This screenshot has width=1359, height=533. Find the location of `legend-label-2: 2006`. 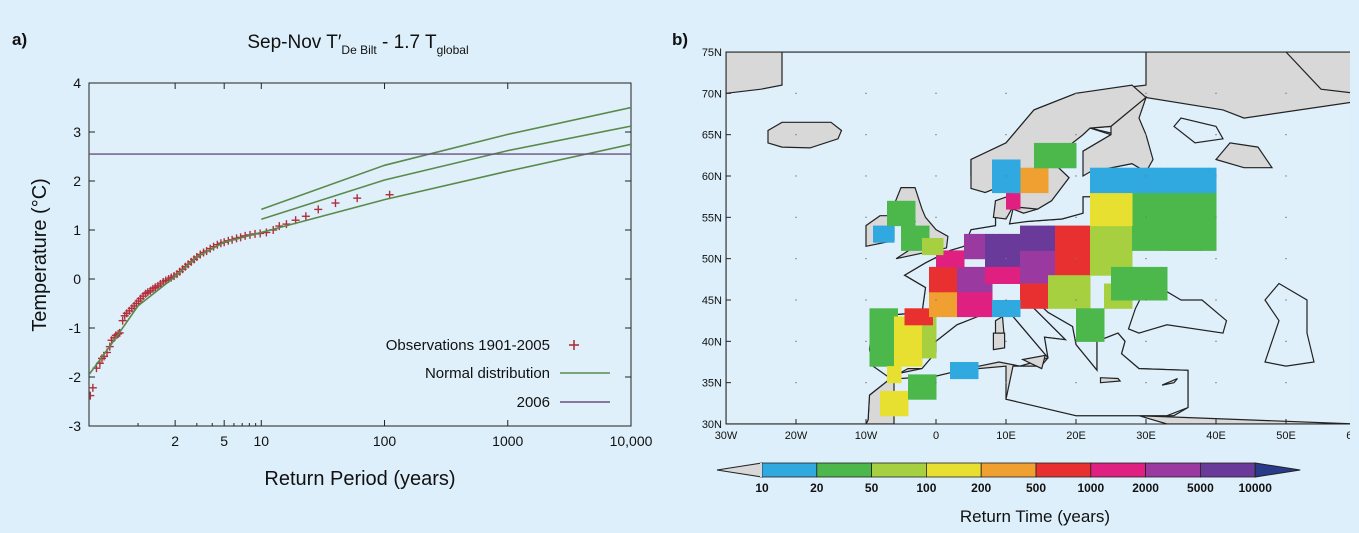

legend-label-2: 2006 is located at coordinates (533, 402).